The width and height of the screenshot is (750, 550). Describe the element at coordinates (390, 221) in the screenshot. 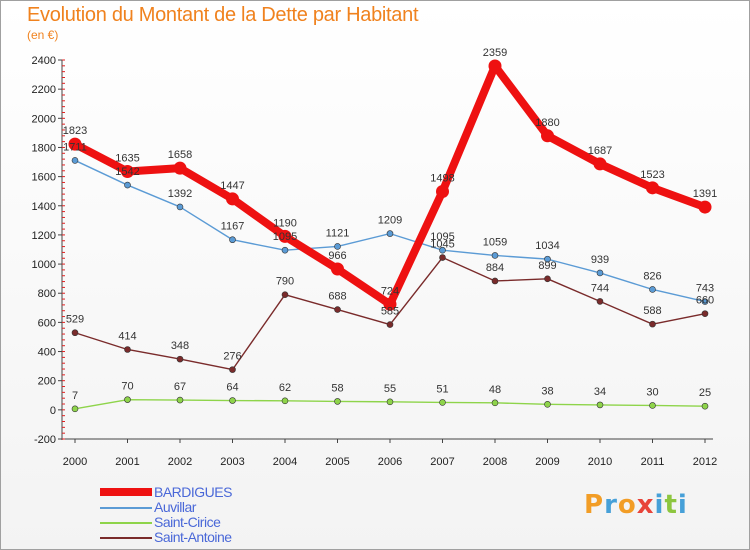

I see `data-label: 1209` at that location.